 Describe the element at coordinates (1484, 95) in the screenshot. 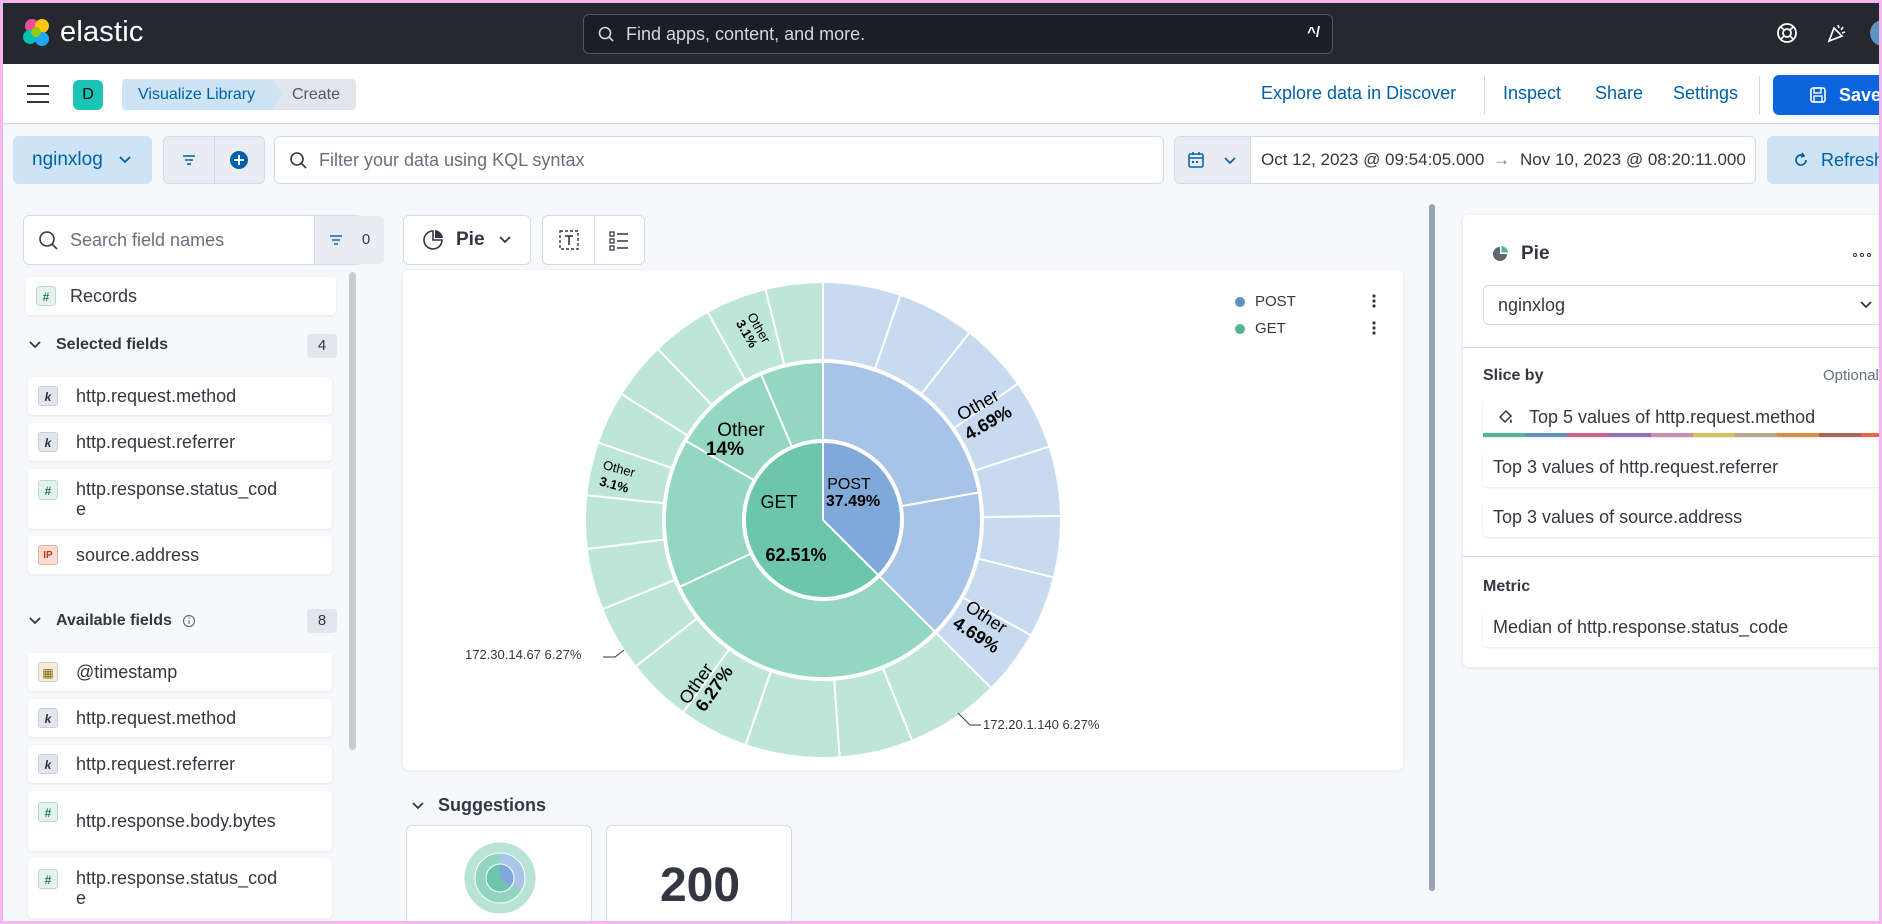

I see `nav-divider` at that location.